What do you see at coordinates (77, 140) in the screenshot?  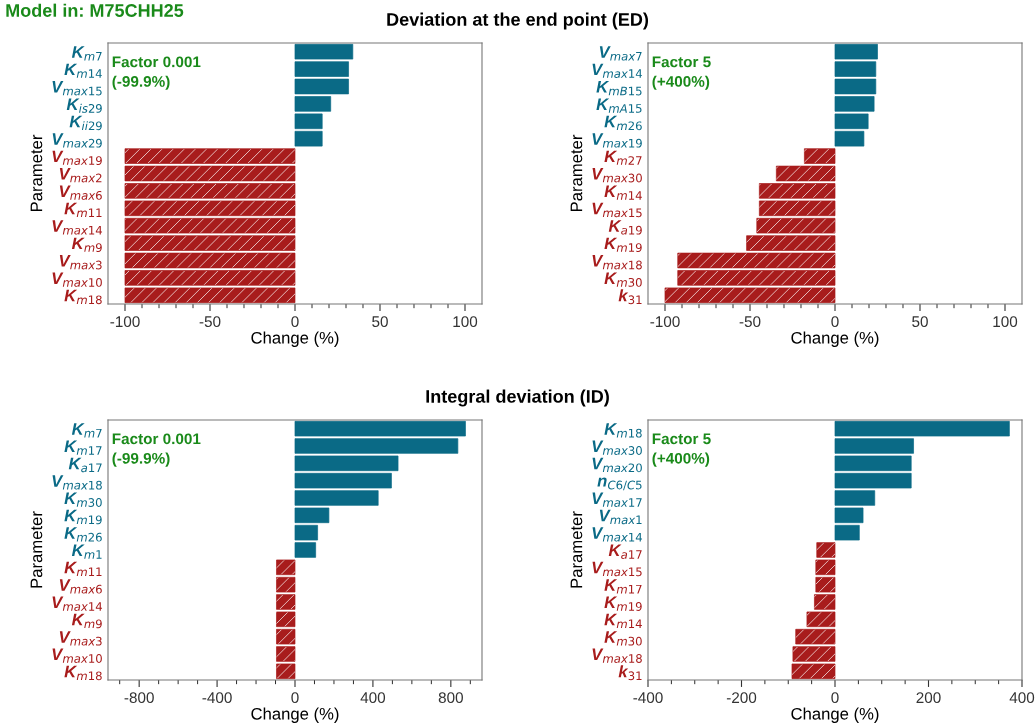 I see `y-tick-label: V$_{max29}$` at bounding box center [77, 140].